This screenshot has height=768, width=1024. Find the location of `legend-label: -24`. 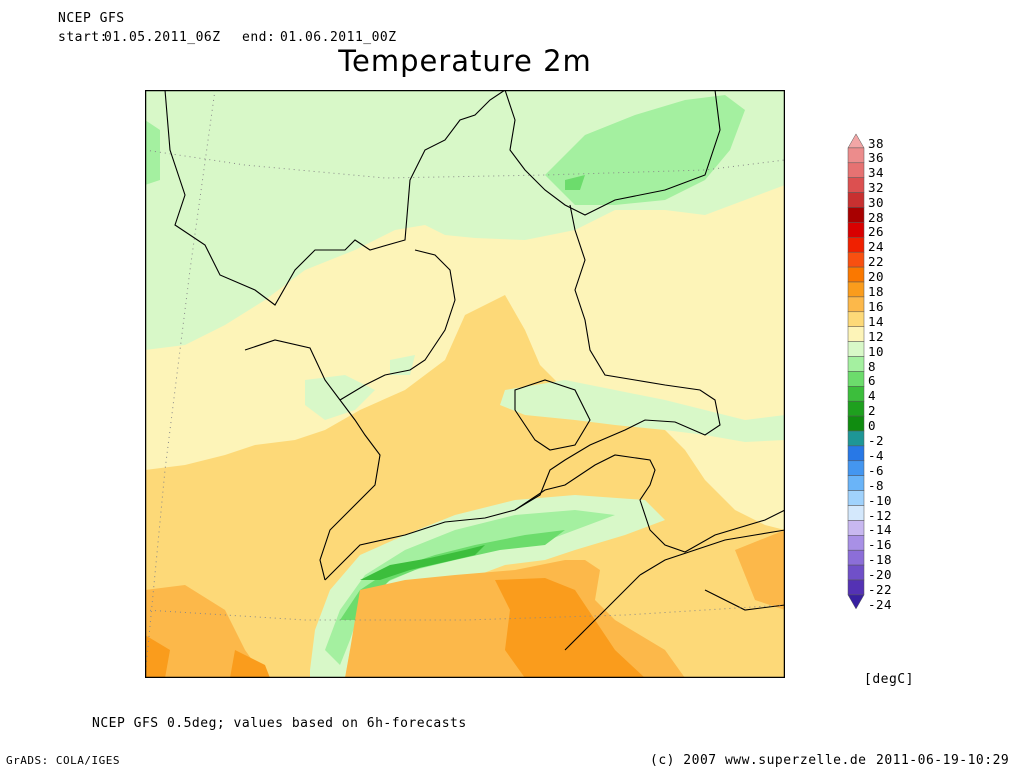

legend-label: -24 is located at coordinates (880, 604).